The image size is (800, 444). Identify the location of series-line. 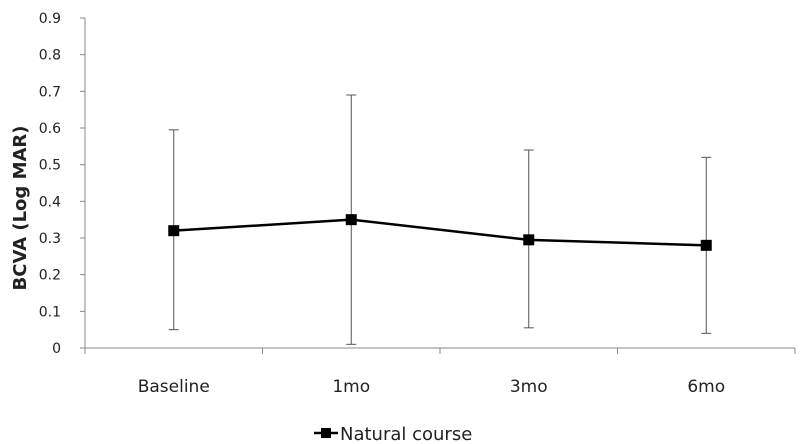
(440, 232).